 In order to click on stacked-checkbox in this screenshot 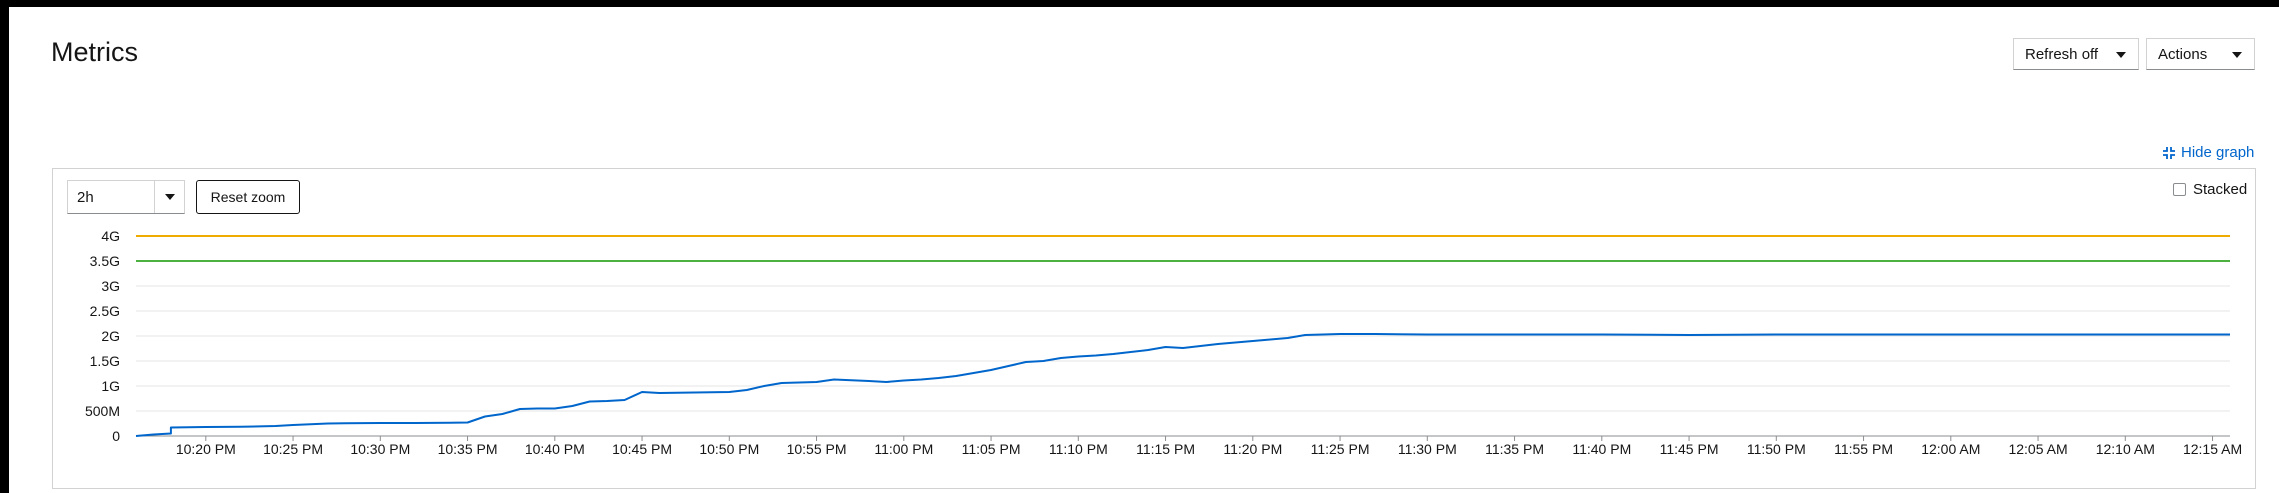, I will do `click(2179, 189)`.